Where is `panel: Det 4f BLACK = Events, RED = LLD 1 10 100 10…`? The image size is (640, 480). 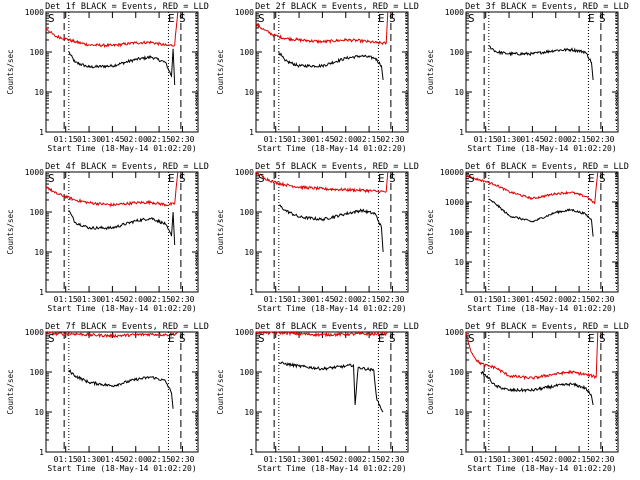 panel: Det 4f BLACK = Events, RED = LLD 1 10 100 10… is located at coordinates (107, 237).